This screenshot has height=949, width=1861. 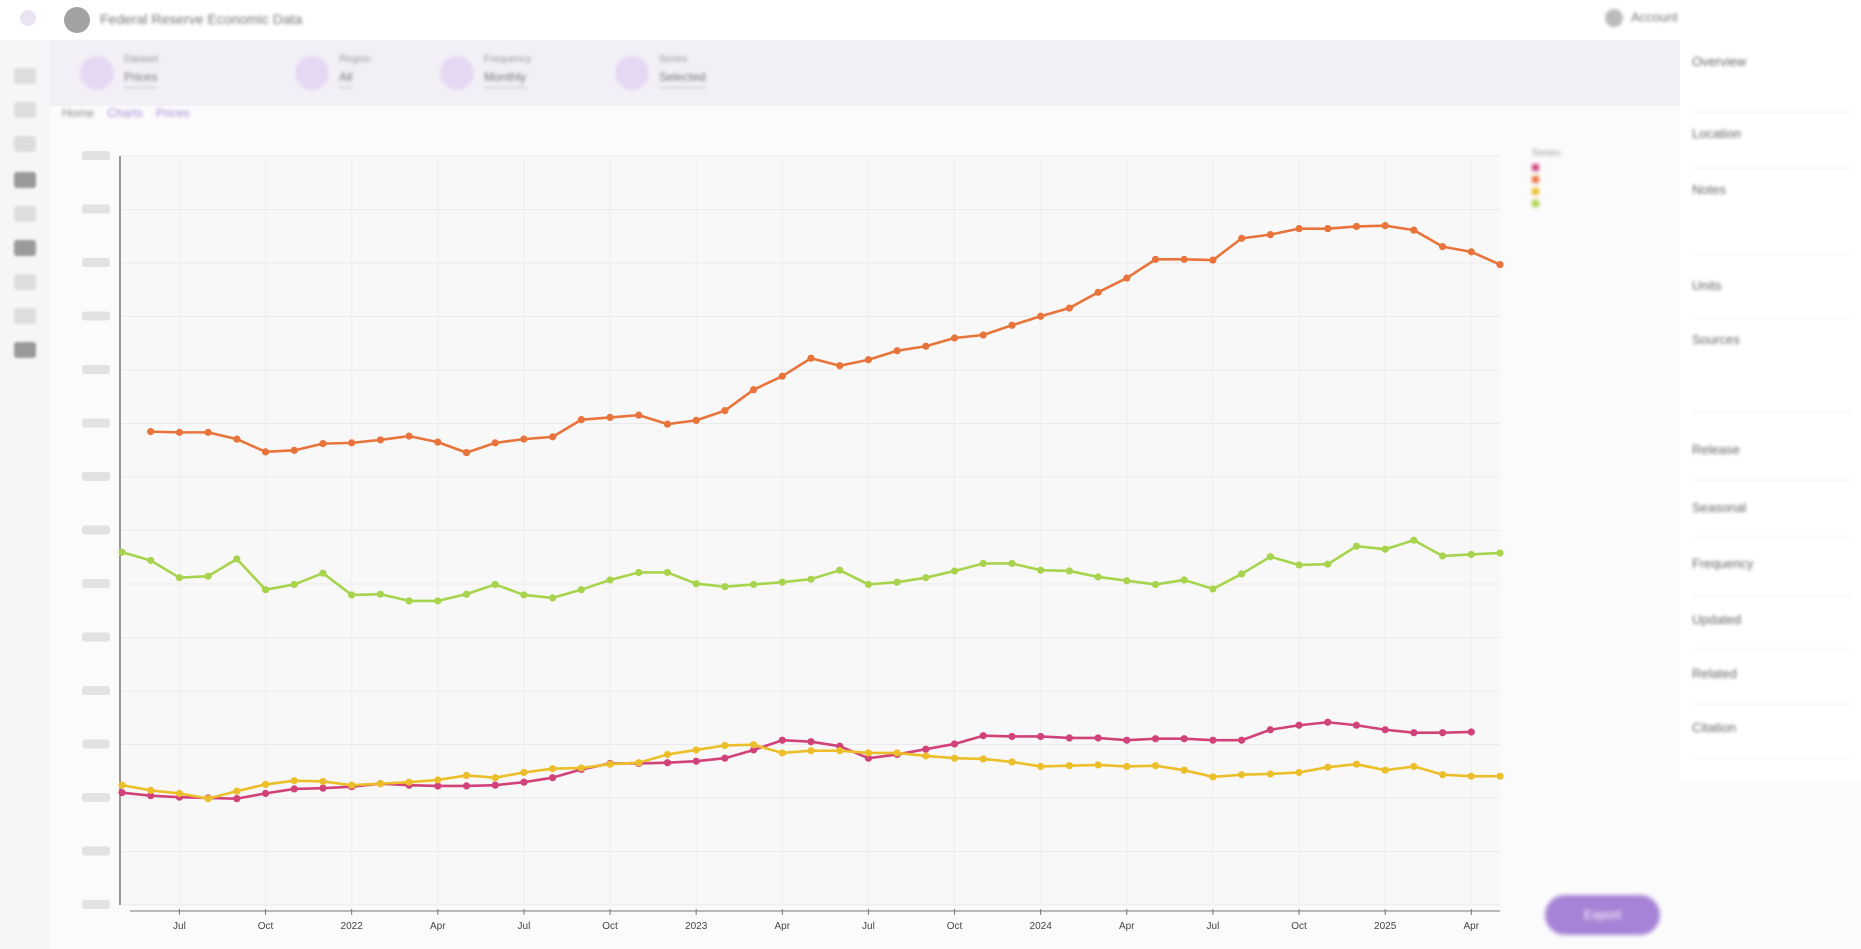 What do you see at coordinates (1772, 685) in the screenshot?
I see `side-section: Related` at bounding box center [1772, 685].